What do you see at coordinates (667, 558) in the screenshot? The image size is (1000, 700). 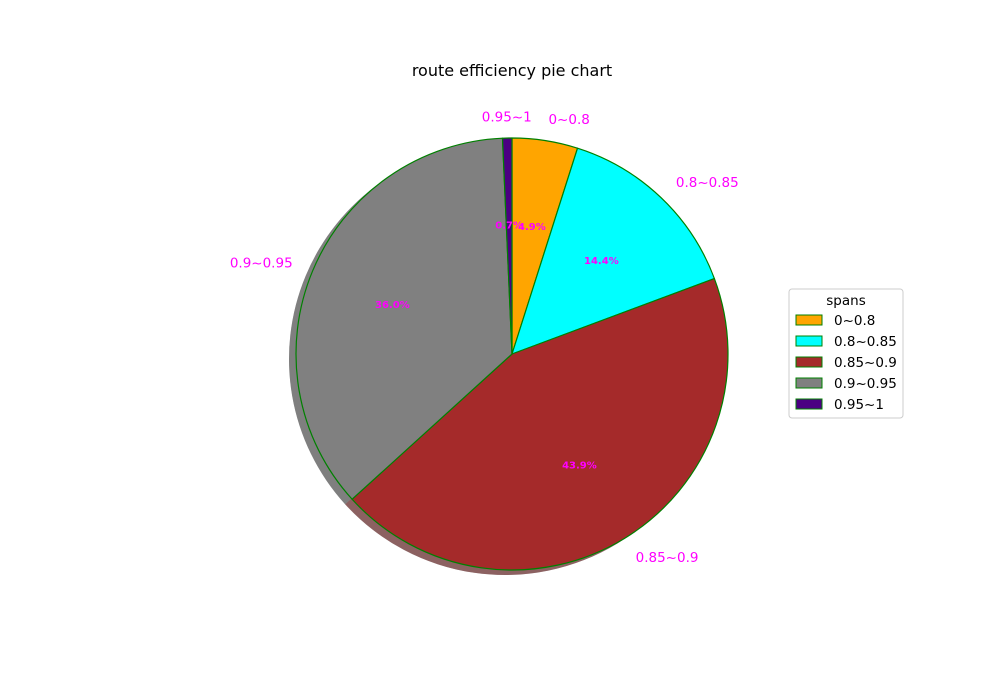 I see `slice-label-2: 0.85~0.9` at bounding box center [667, 558].